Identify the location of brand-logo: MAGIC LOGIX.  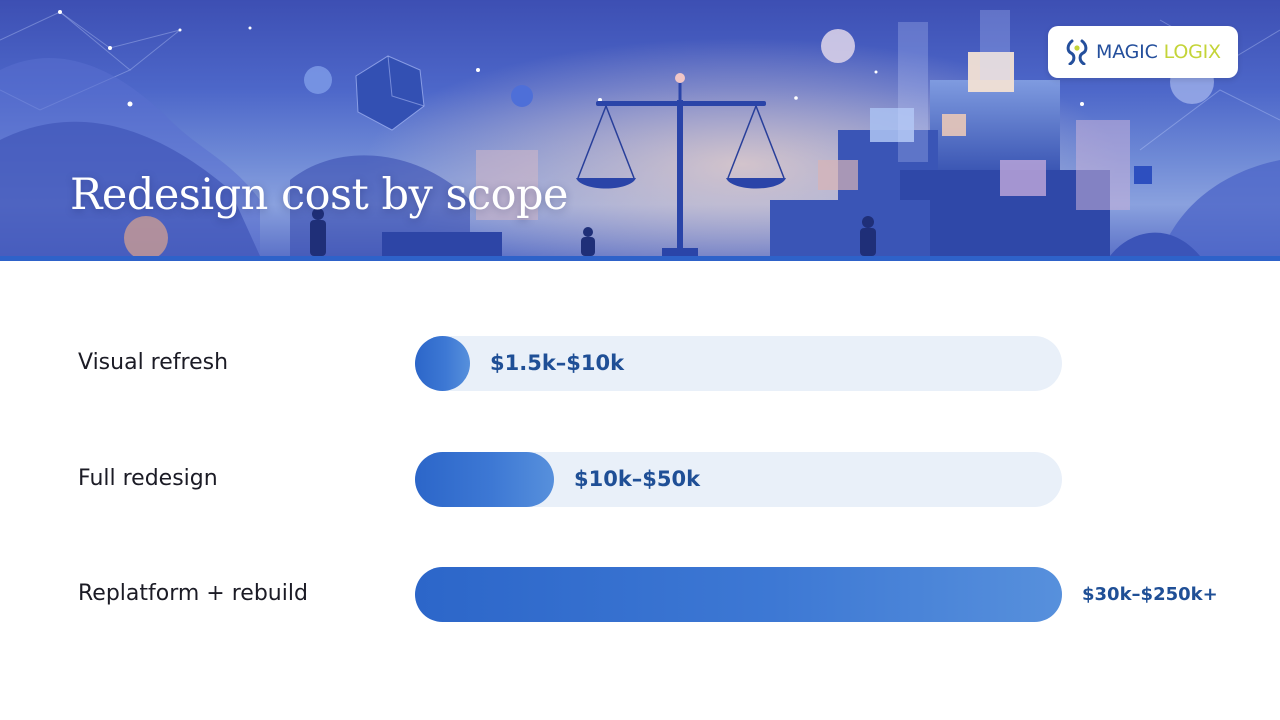
(1143, 52).